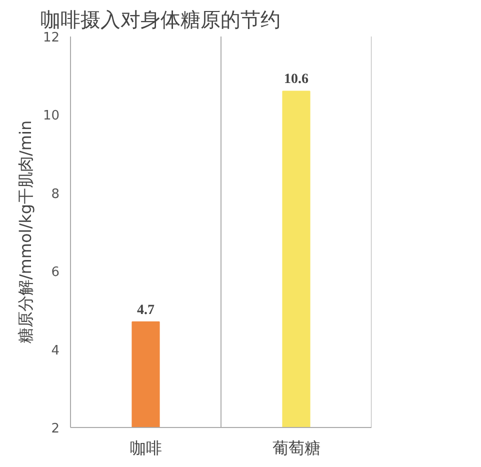 Image resolution: width=481 pixels, height=467 pixels. Describe the element at coordinates (55, 272) in the screenshot. I see `y-tick-label: 6` at that location.